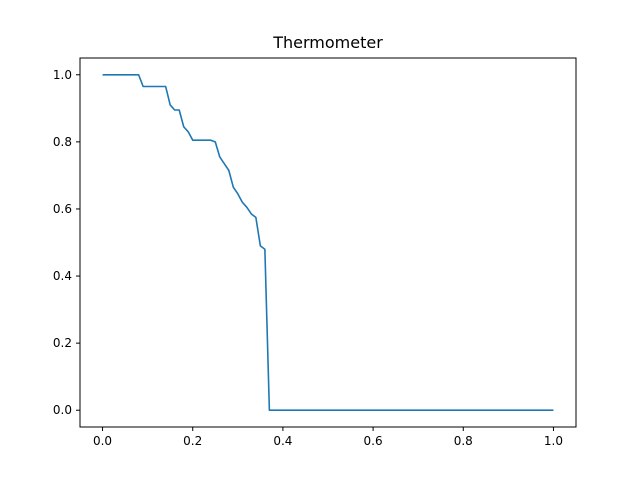 The image size is (640, 480). Describe the element at coordinates (373, 441) in the screenshot. I see `x-tick-label: 0.6` at that location.